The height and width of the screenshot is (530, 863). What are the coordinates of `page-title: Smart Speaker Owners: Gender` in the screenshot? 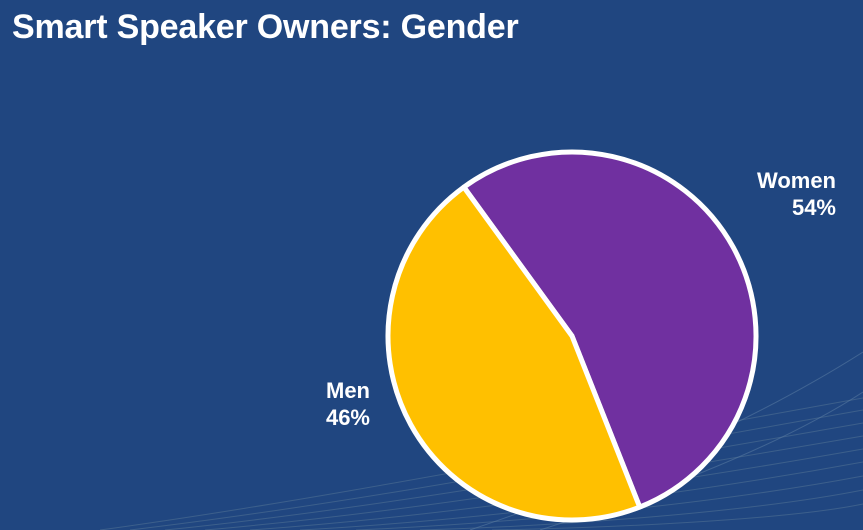 It's located at (265, 27).